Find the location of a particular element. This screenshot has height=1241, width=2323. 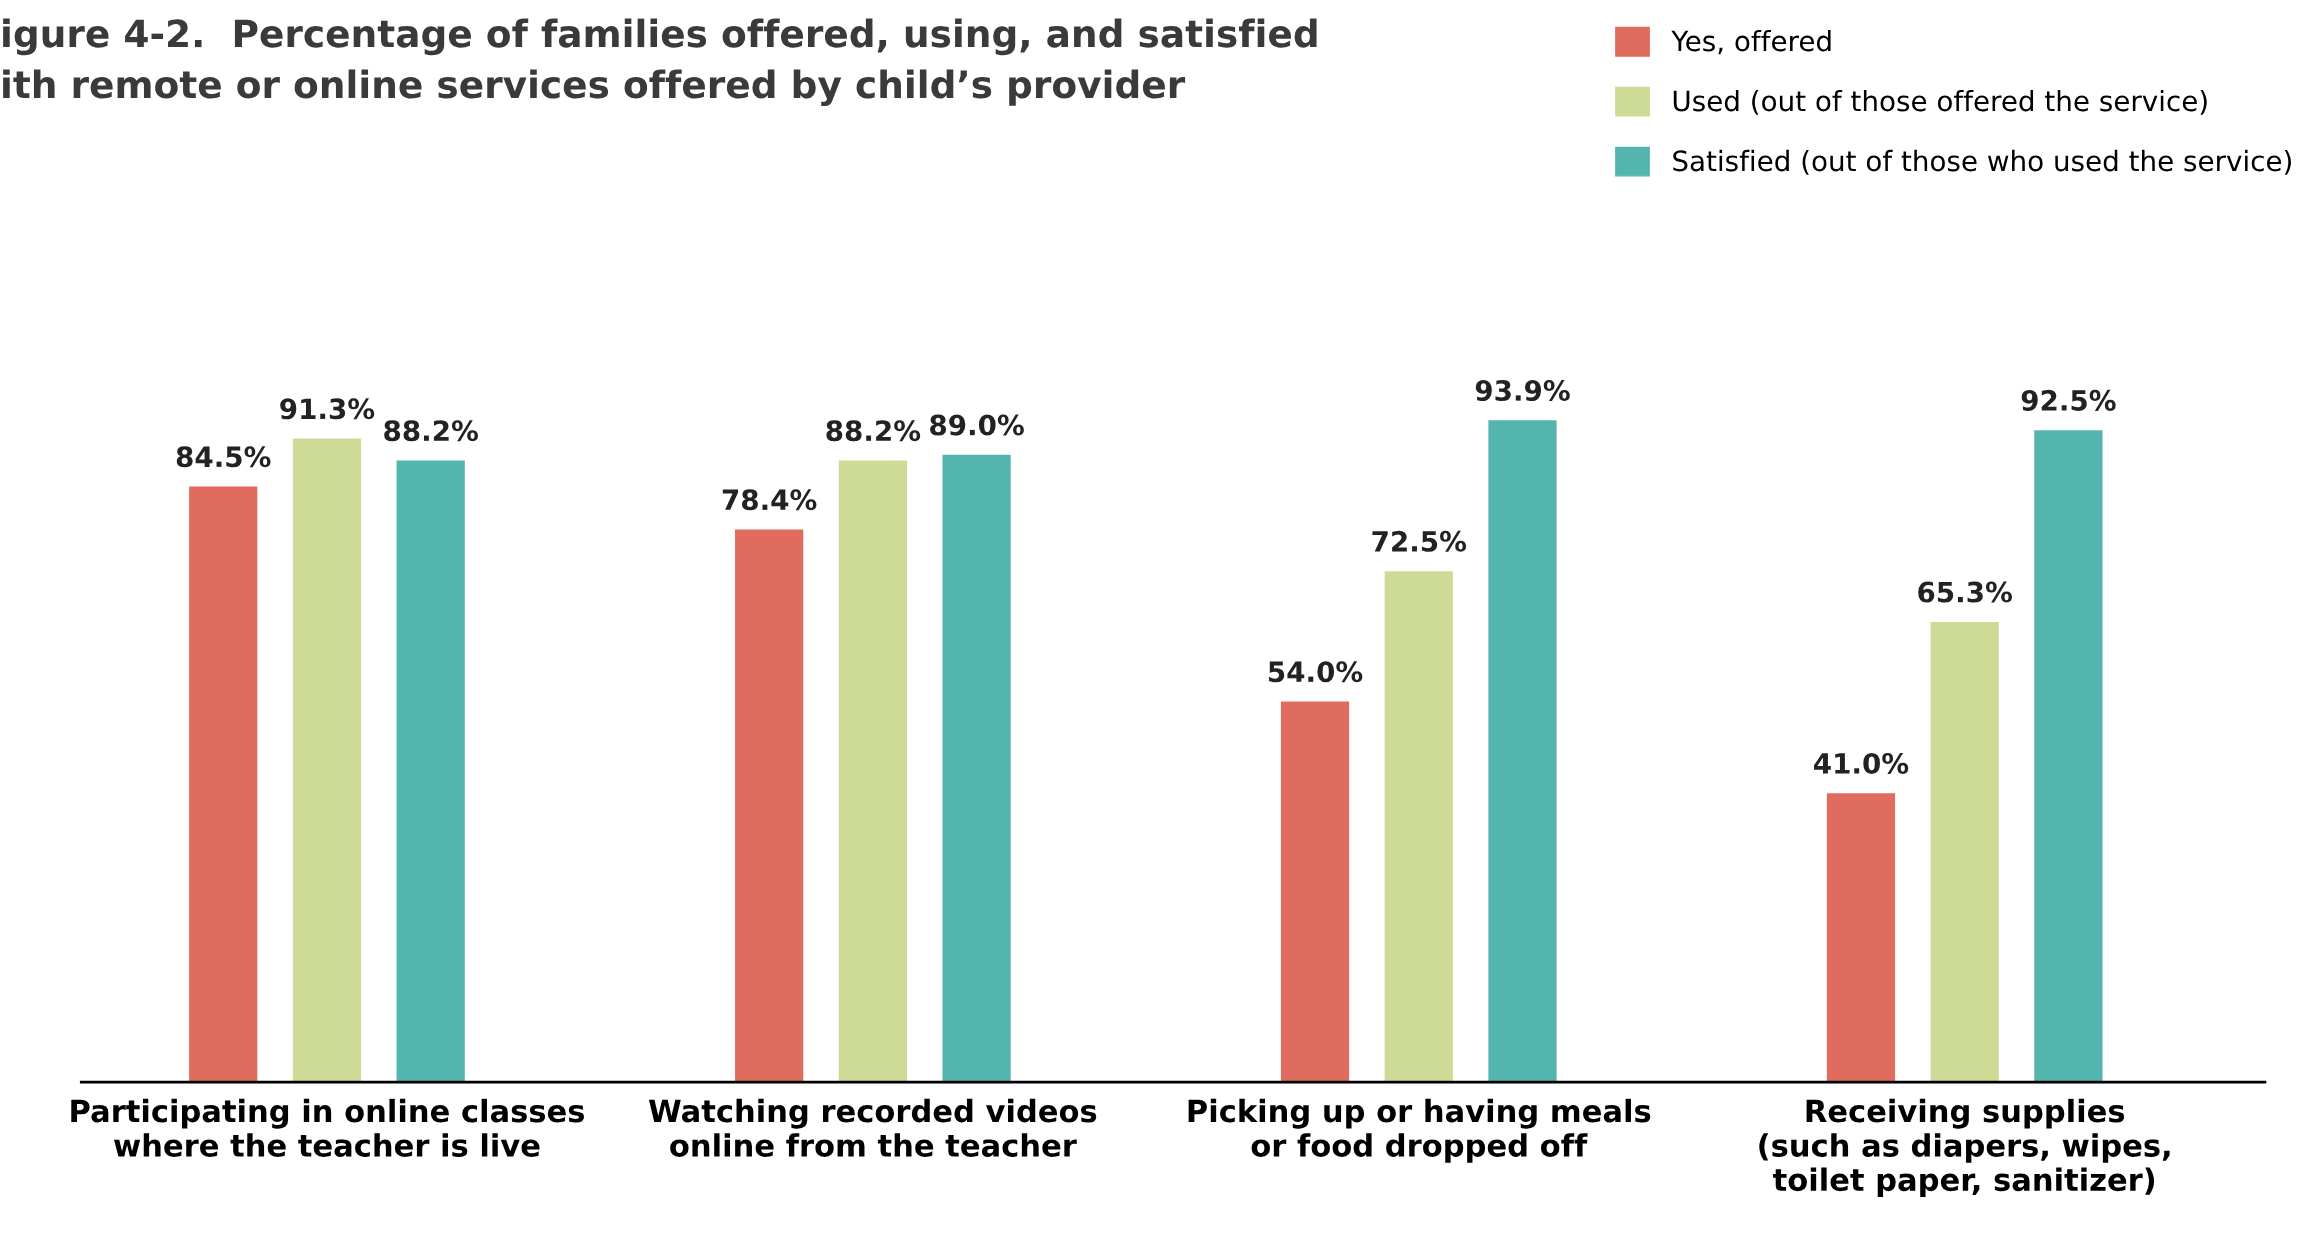

data-label: 89.0% is located at coordinates (977, 425).